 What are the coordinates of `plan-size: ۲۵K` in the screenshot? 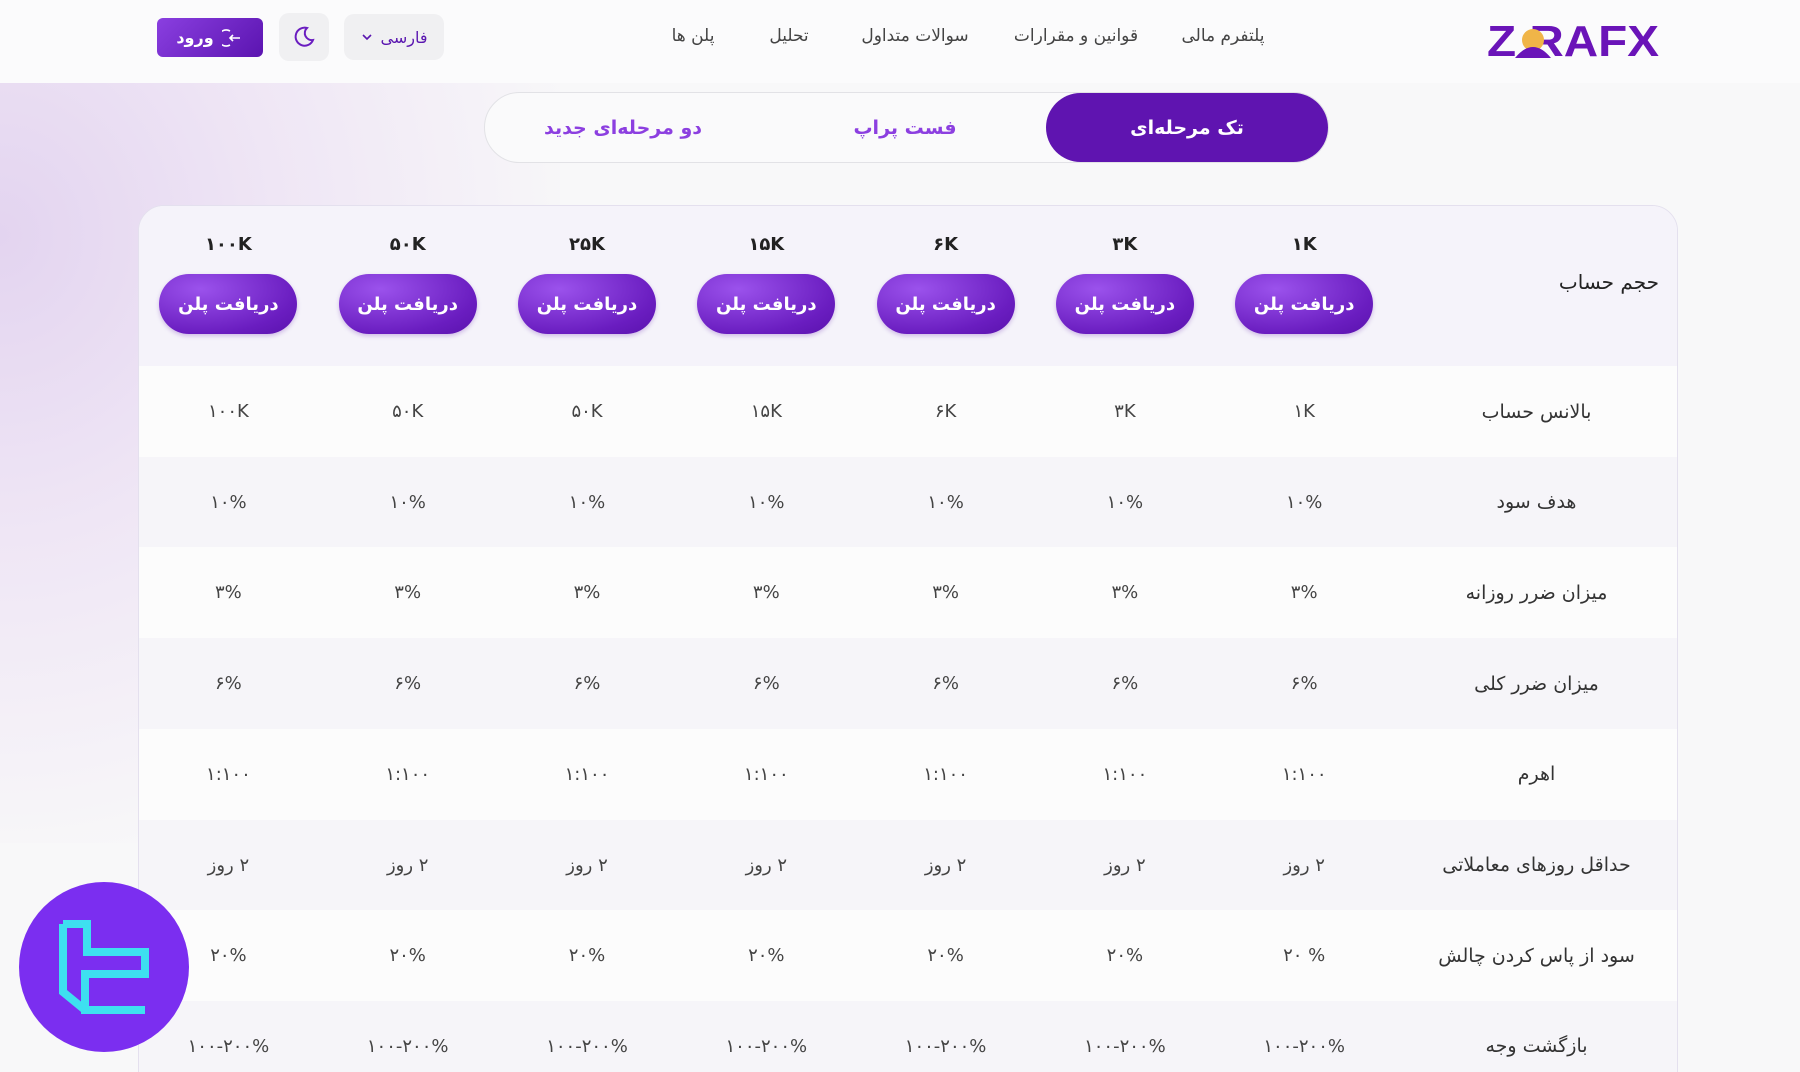 It's located at (587, 244).